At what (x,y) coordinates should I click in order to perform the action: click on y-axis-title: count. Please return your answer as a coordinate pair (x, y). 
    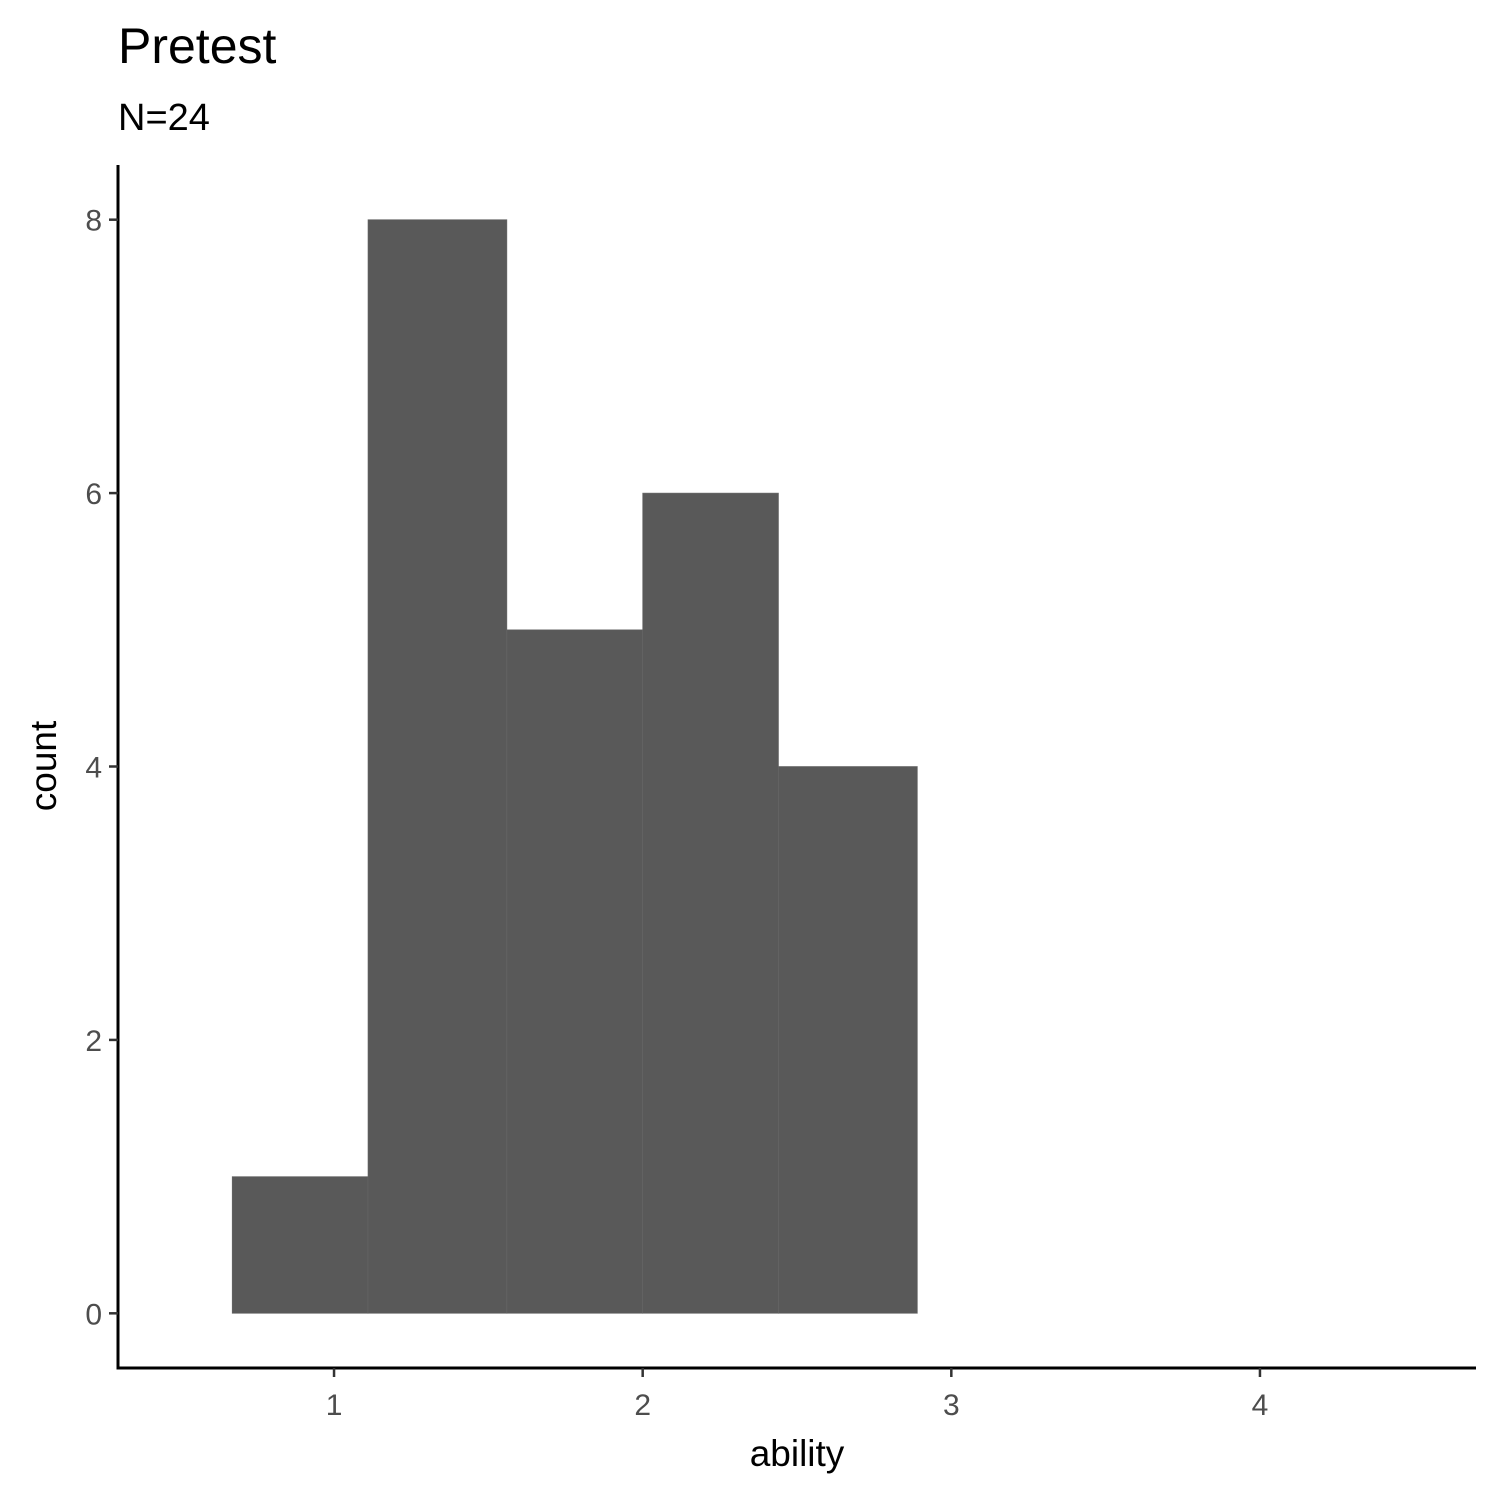
    Looking at the image, I should click on (43, 765).